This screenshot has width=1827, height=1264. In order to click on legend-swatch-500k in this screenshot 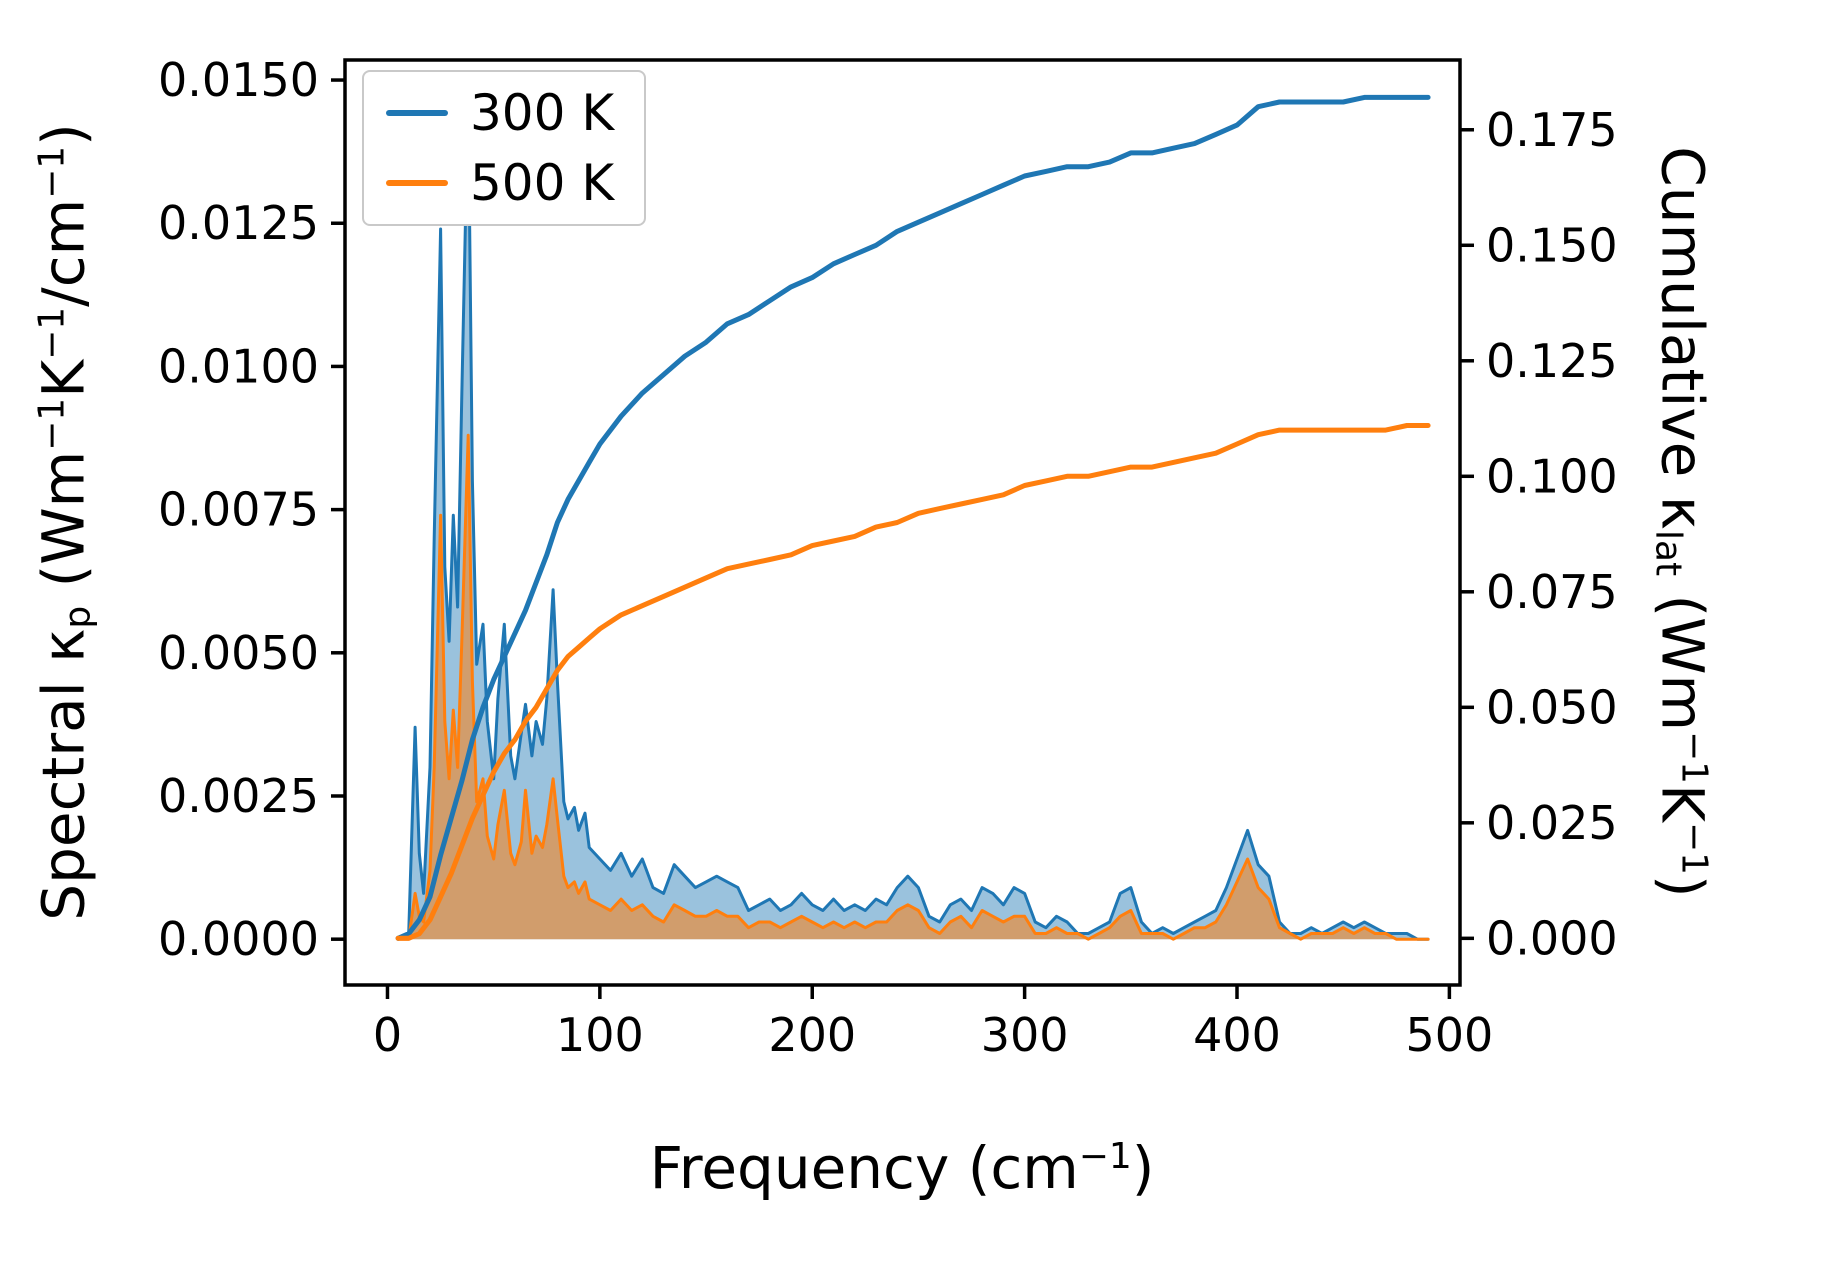, I will do `click(417, 183)`.